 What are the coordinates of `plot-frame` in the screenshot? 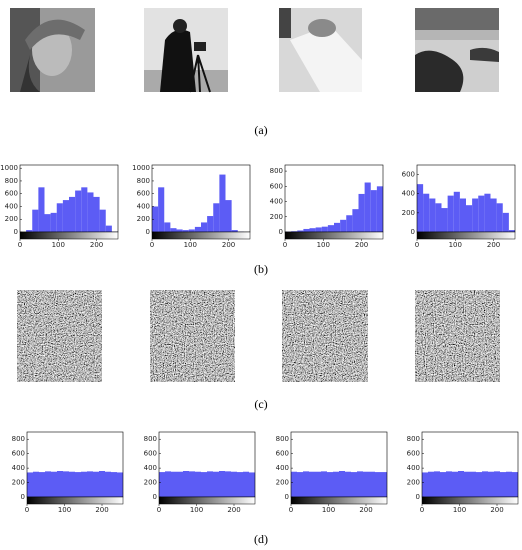 It's located at (201, 198).